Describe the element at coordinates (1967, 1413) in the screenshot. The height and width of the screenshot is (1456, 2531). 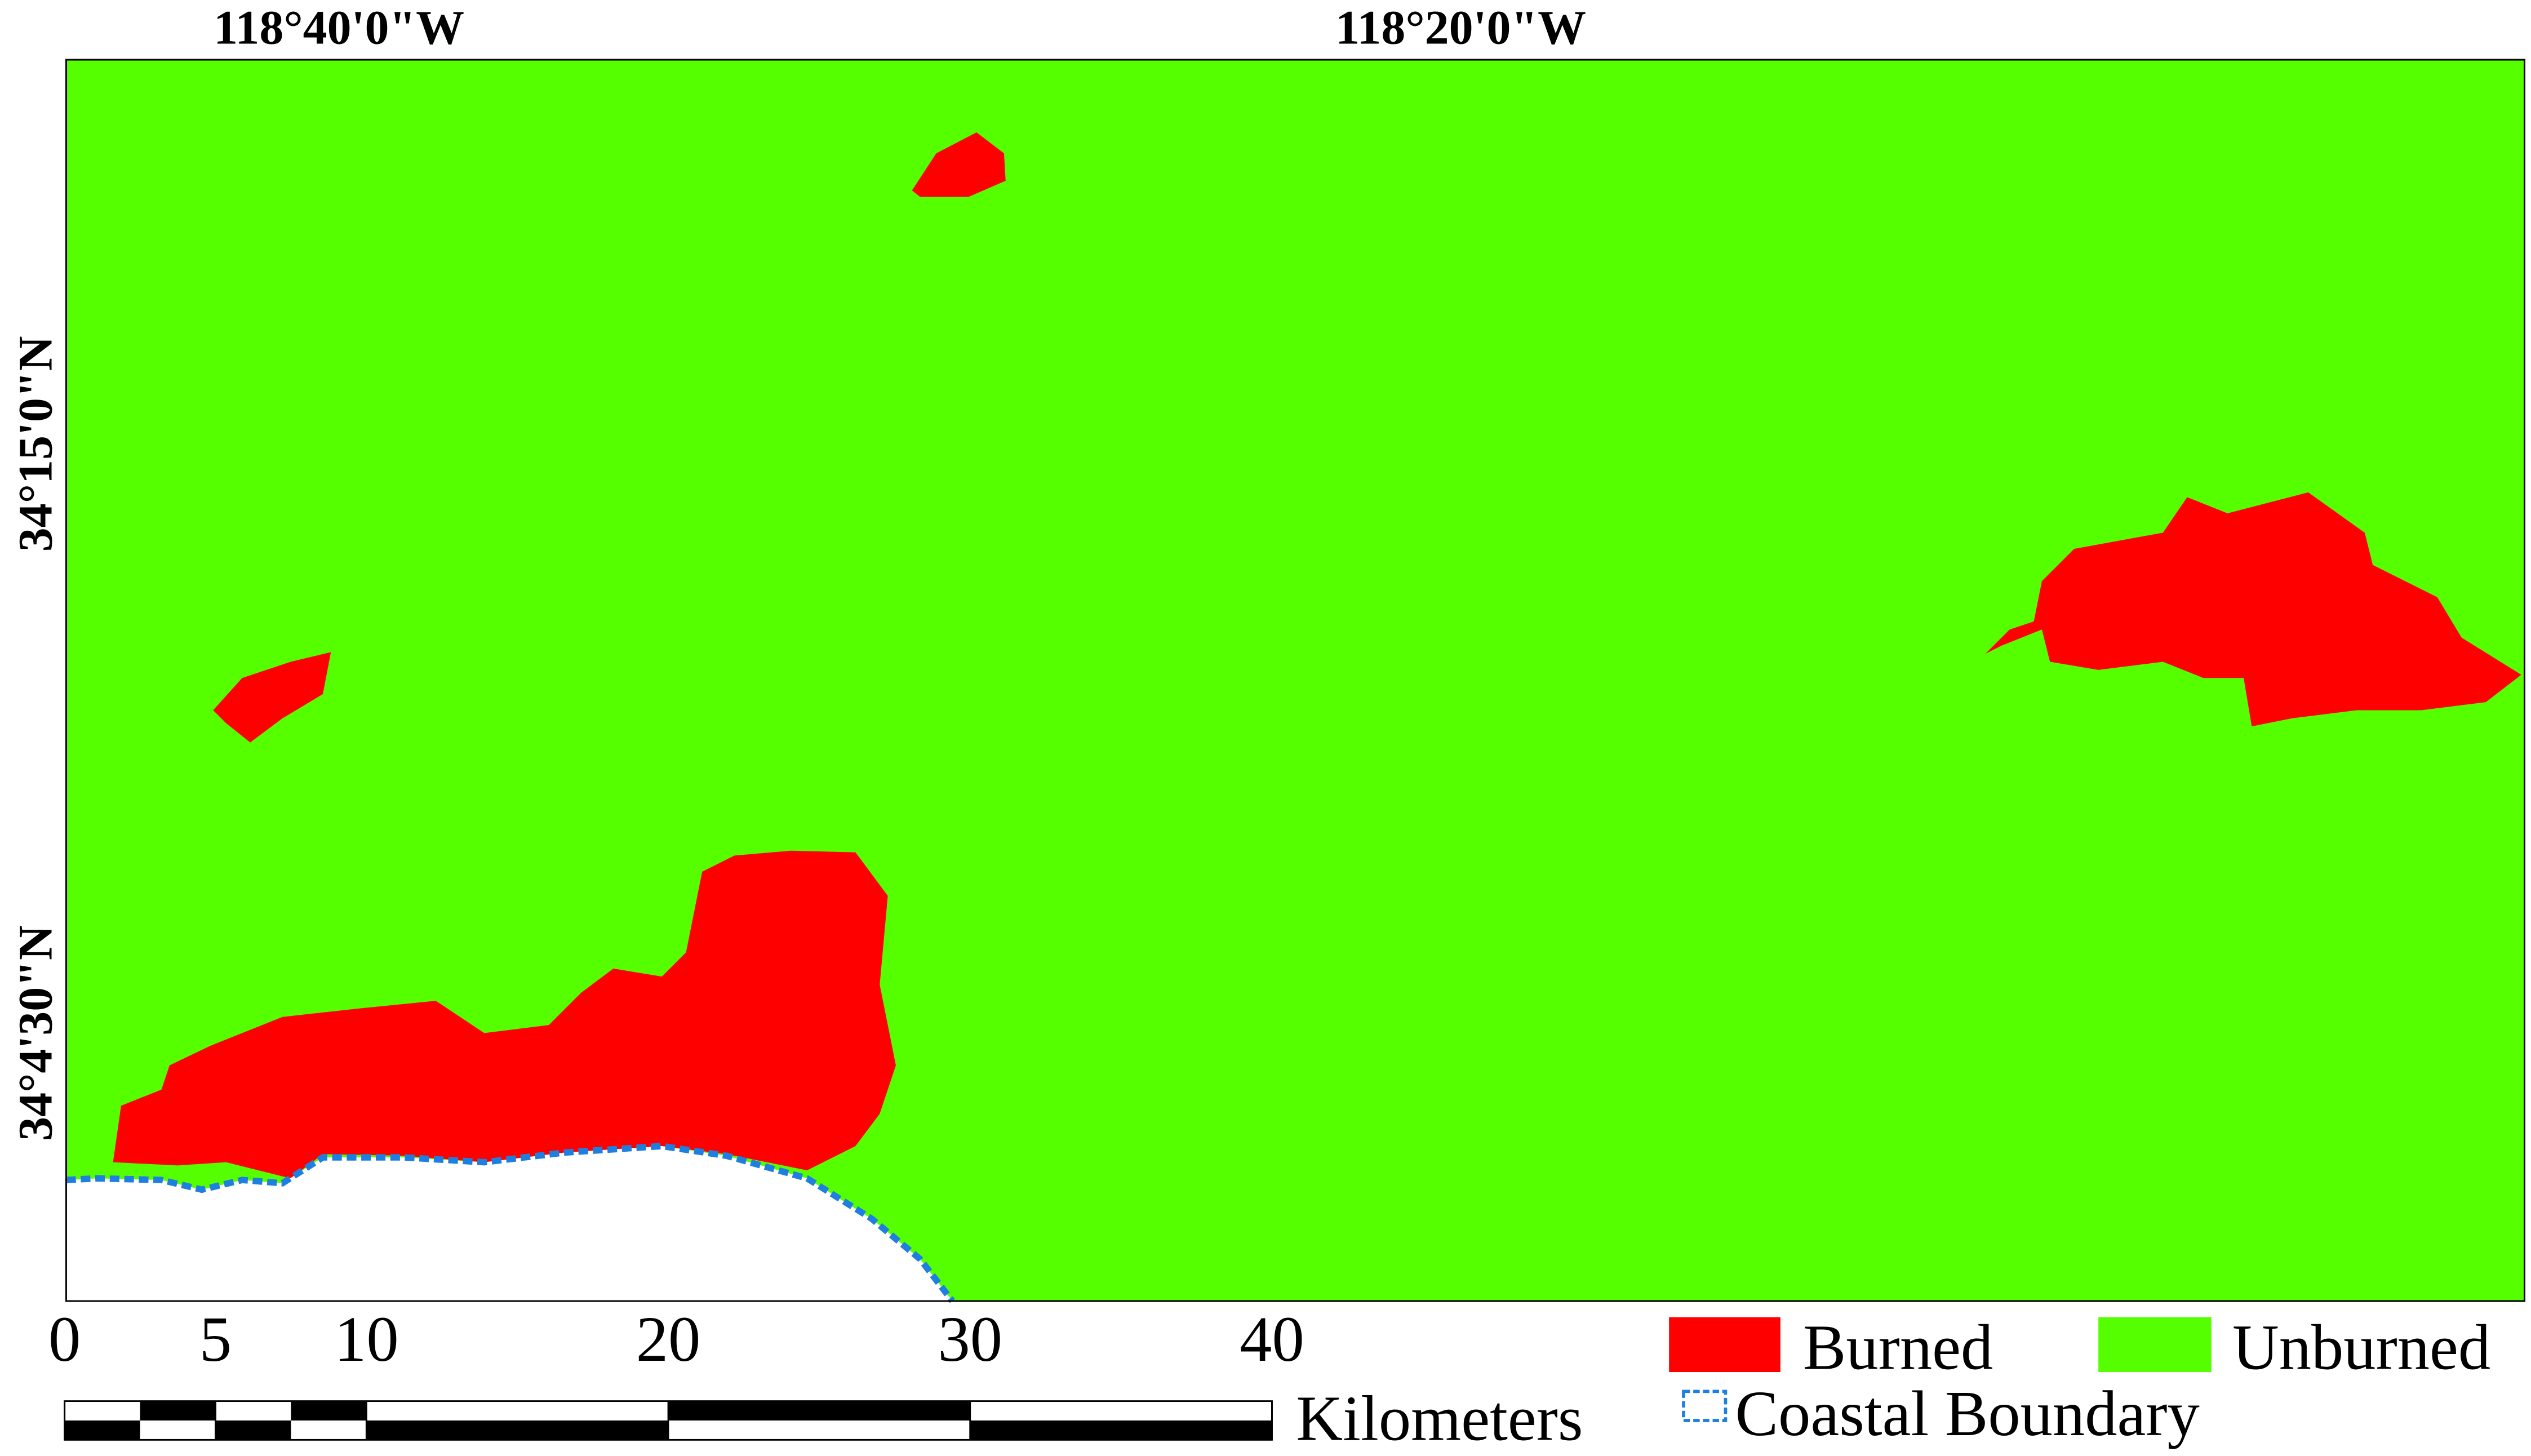
I see `legend-label: Coastal Boundary` at that location.